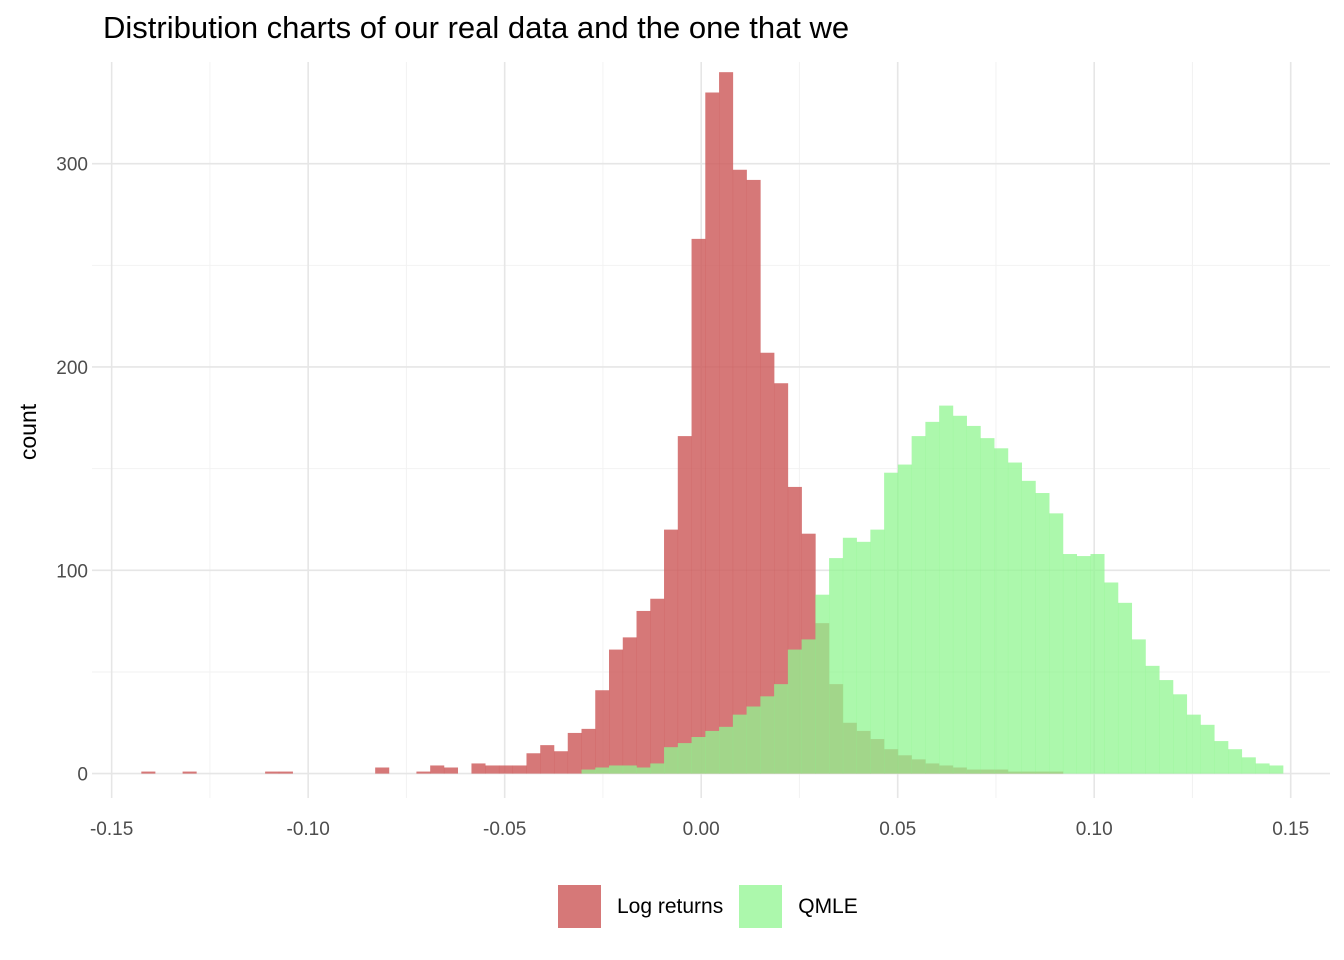  What do you see at coordinates (798, 906) in the screenshot?
I see `legend-item-qmle: QMLE` at bounding box center [798, 906].